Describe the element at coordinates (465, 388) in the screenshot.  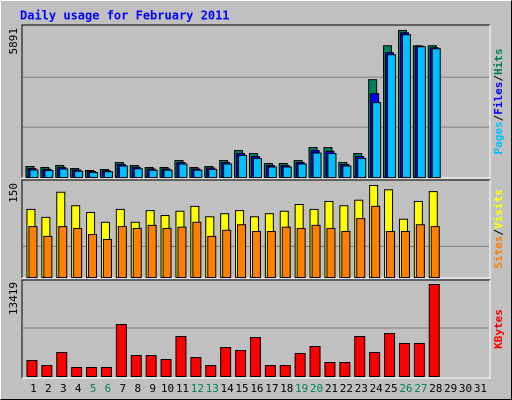
I see `x-tick-label: 30` at that location.